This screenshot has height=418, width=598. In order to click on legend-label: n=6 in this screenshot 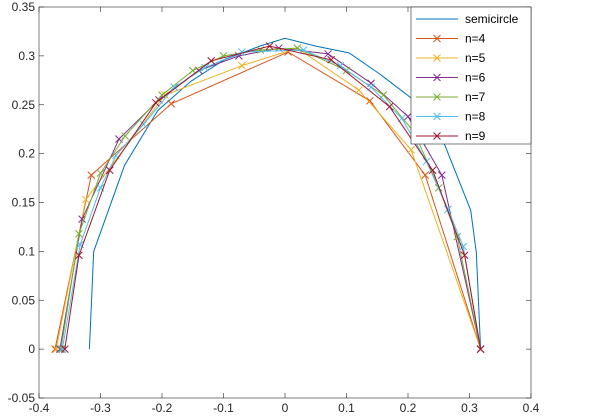, I will do `click(475, 78)`.